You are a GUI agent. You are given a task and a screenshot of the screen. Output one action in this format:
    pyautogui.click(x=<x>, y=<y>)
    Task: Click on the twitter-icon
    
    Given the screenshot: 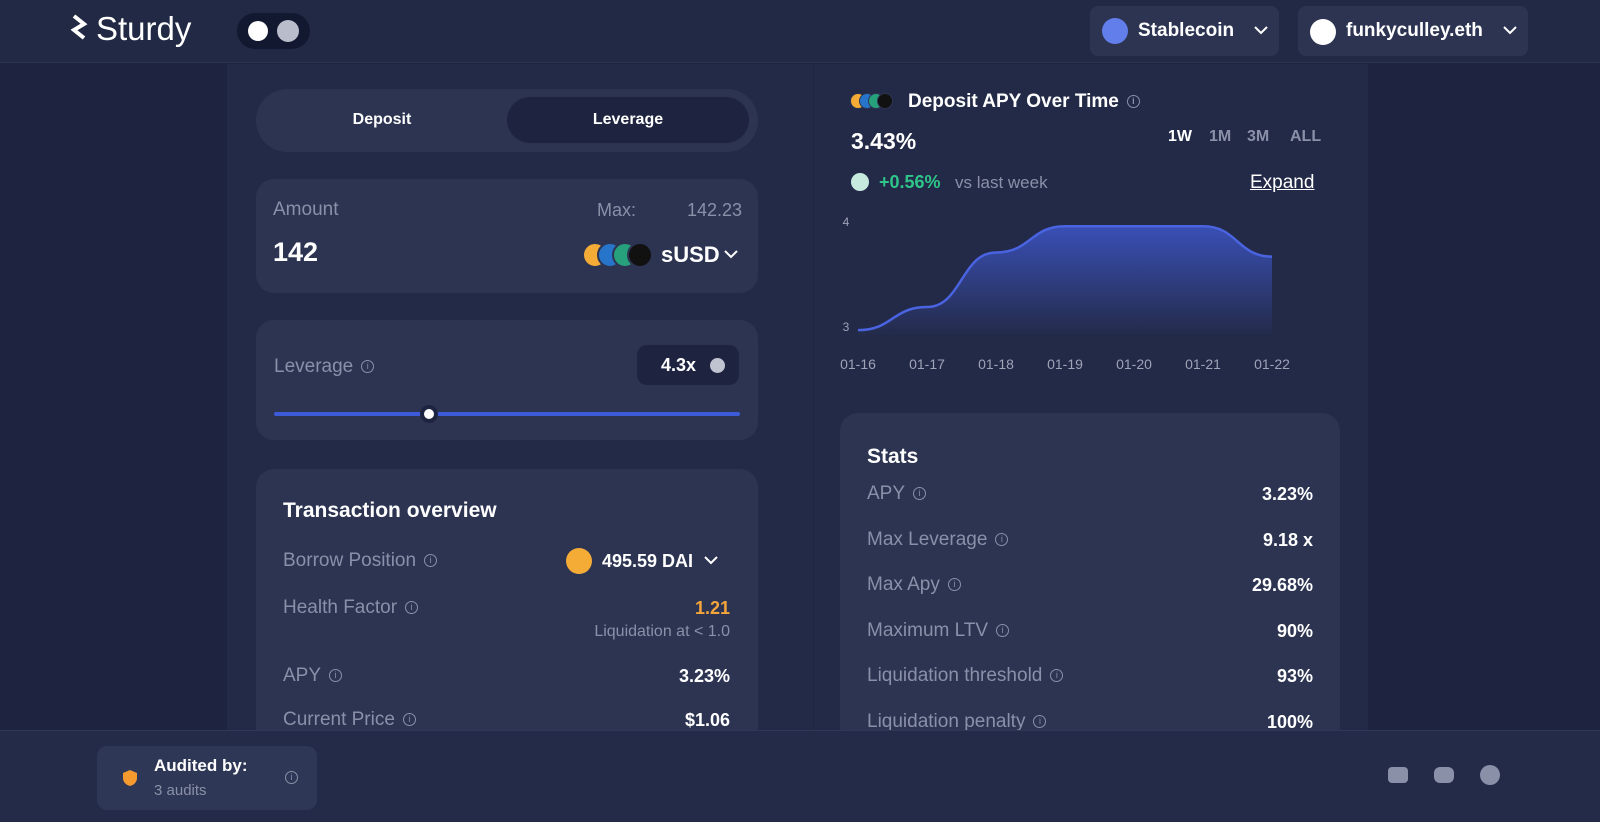 What is the action you would take?
    pyautogui.click(x=1398, y=775)
    